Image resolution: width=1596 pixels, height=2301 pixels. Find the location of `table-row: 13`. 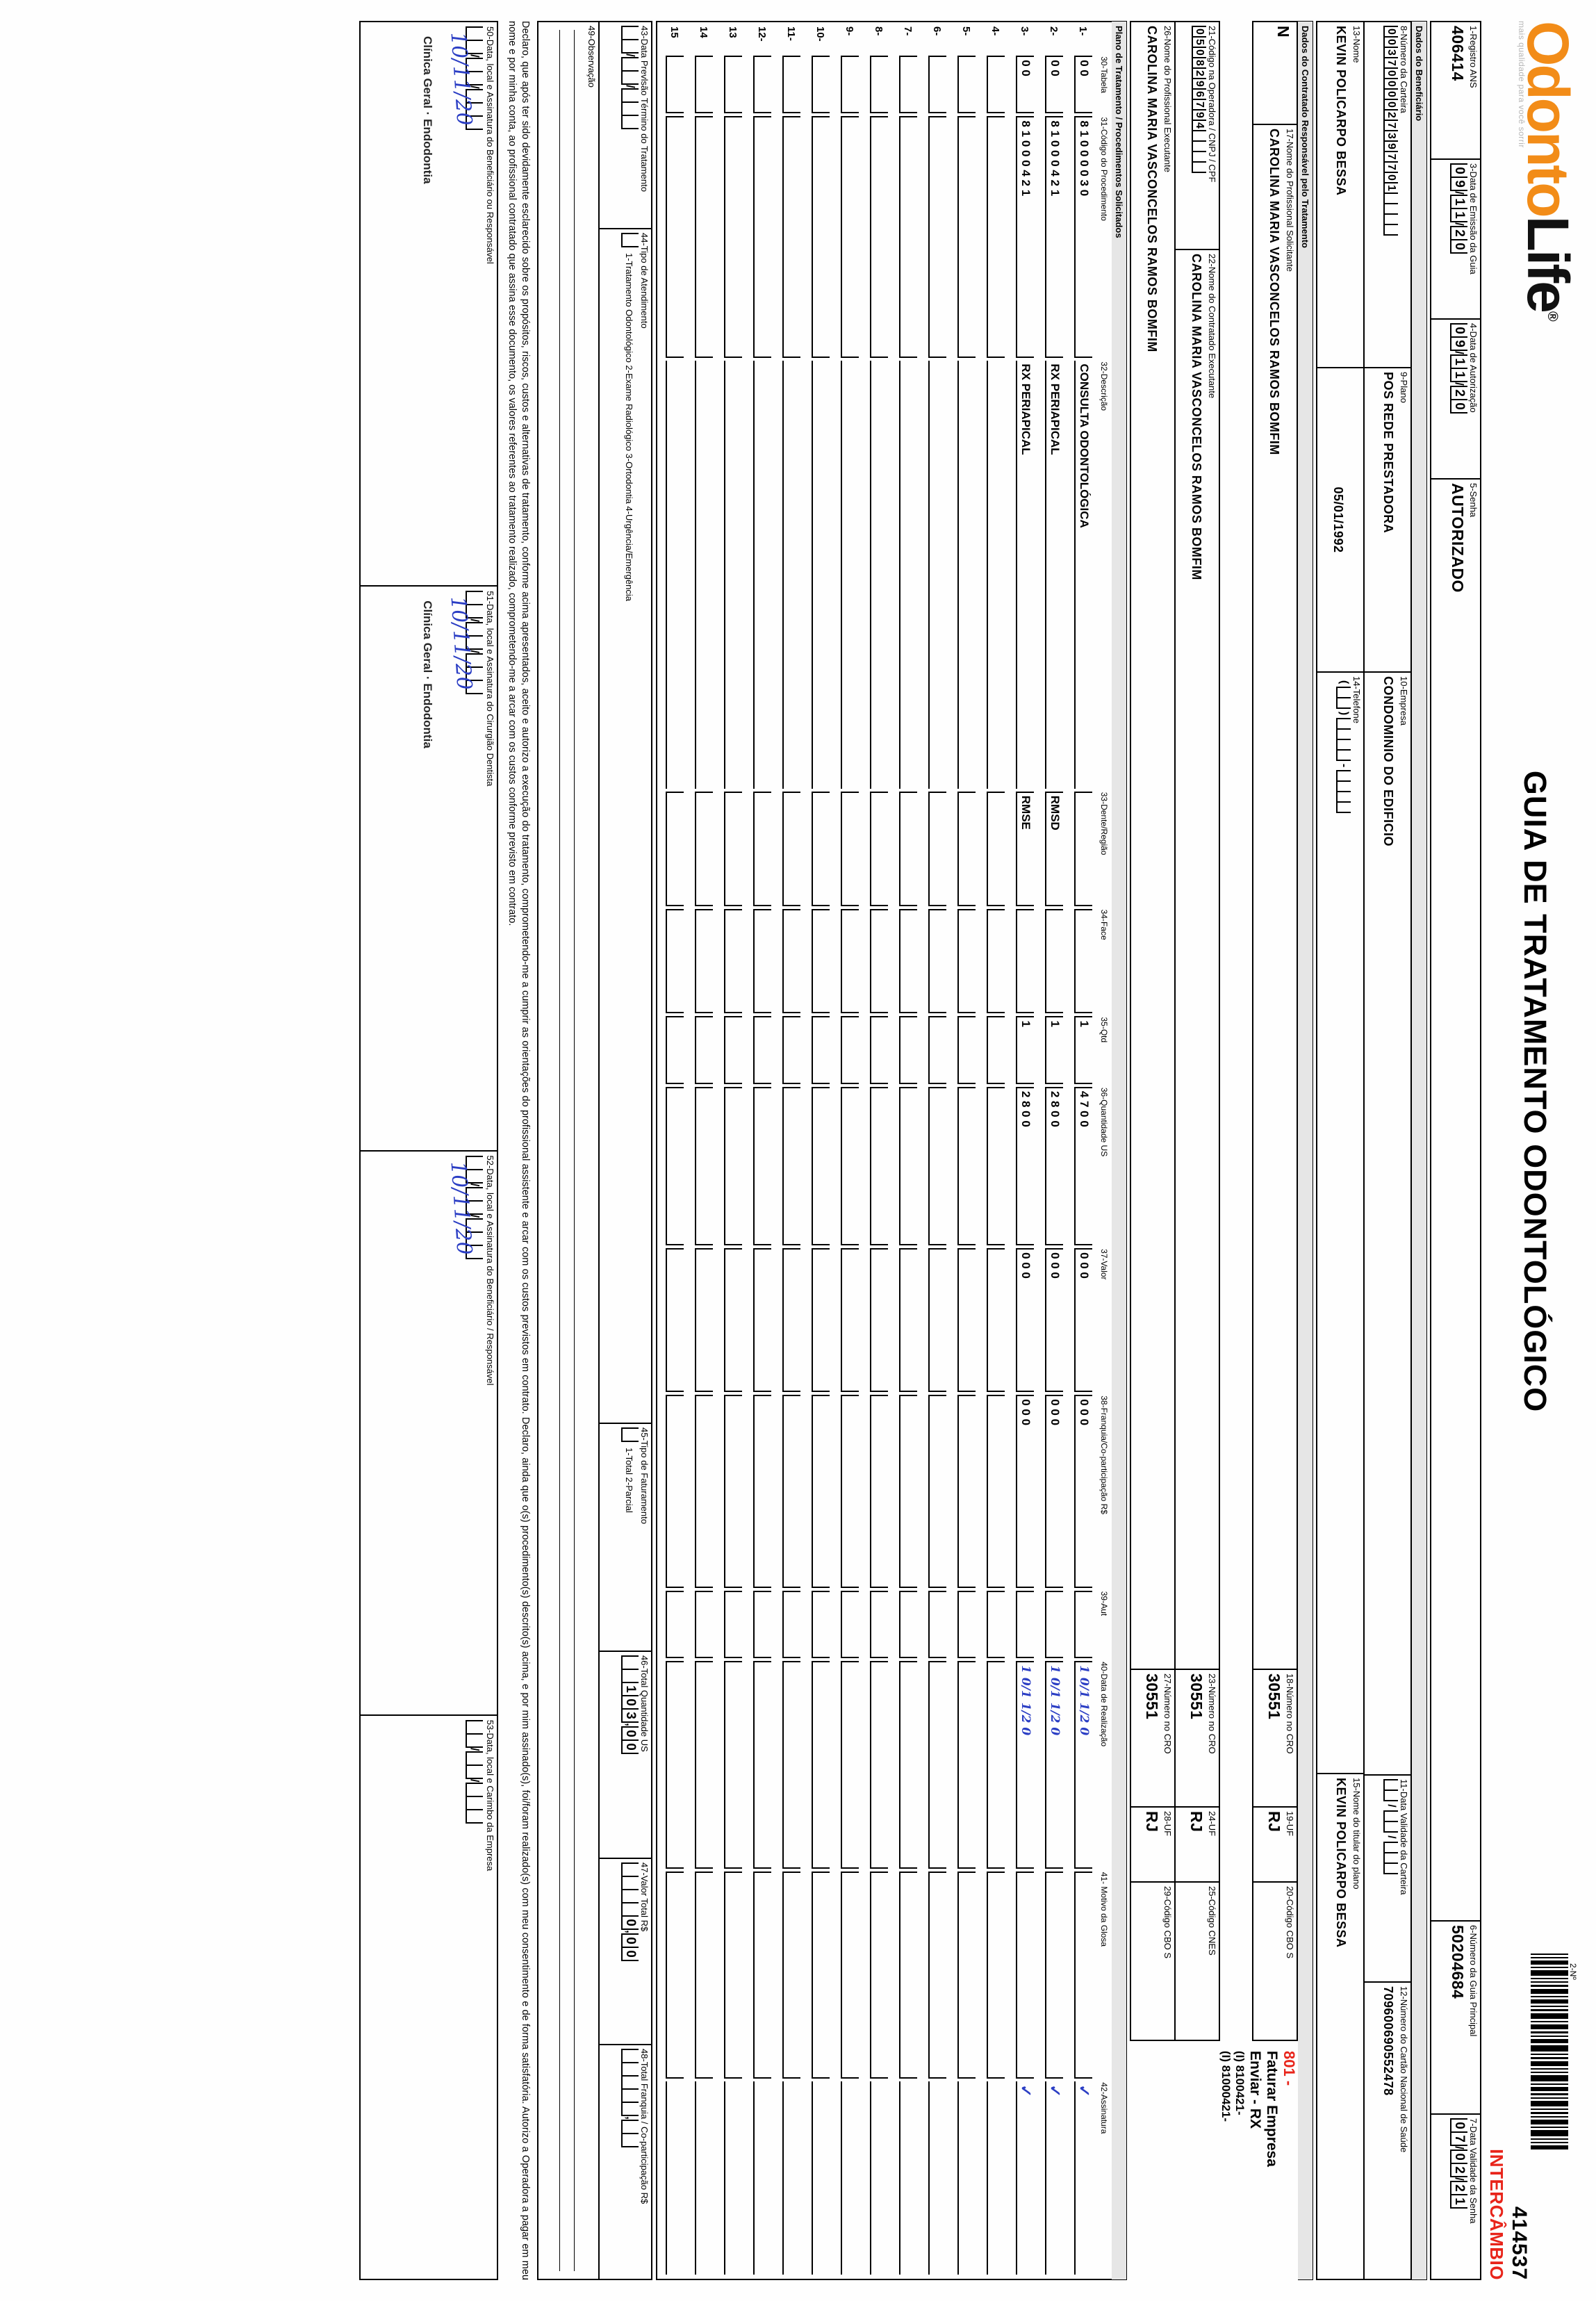

table-row: 13 is located at coordinates (733, 1150).